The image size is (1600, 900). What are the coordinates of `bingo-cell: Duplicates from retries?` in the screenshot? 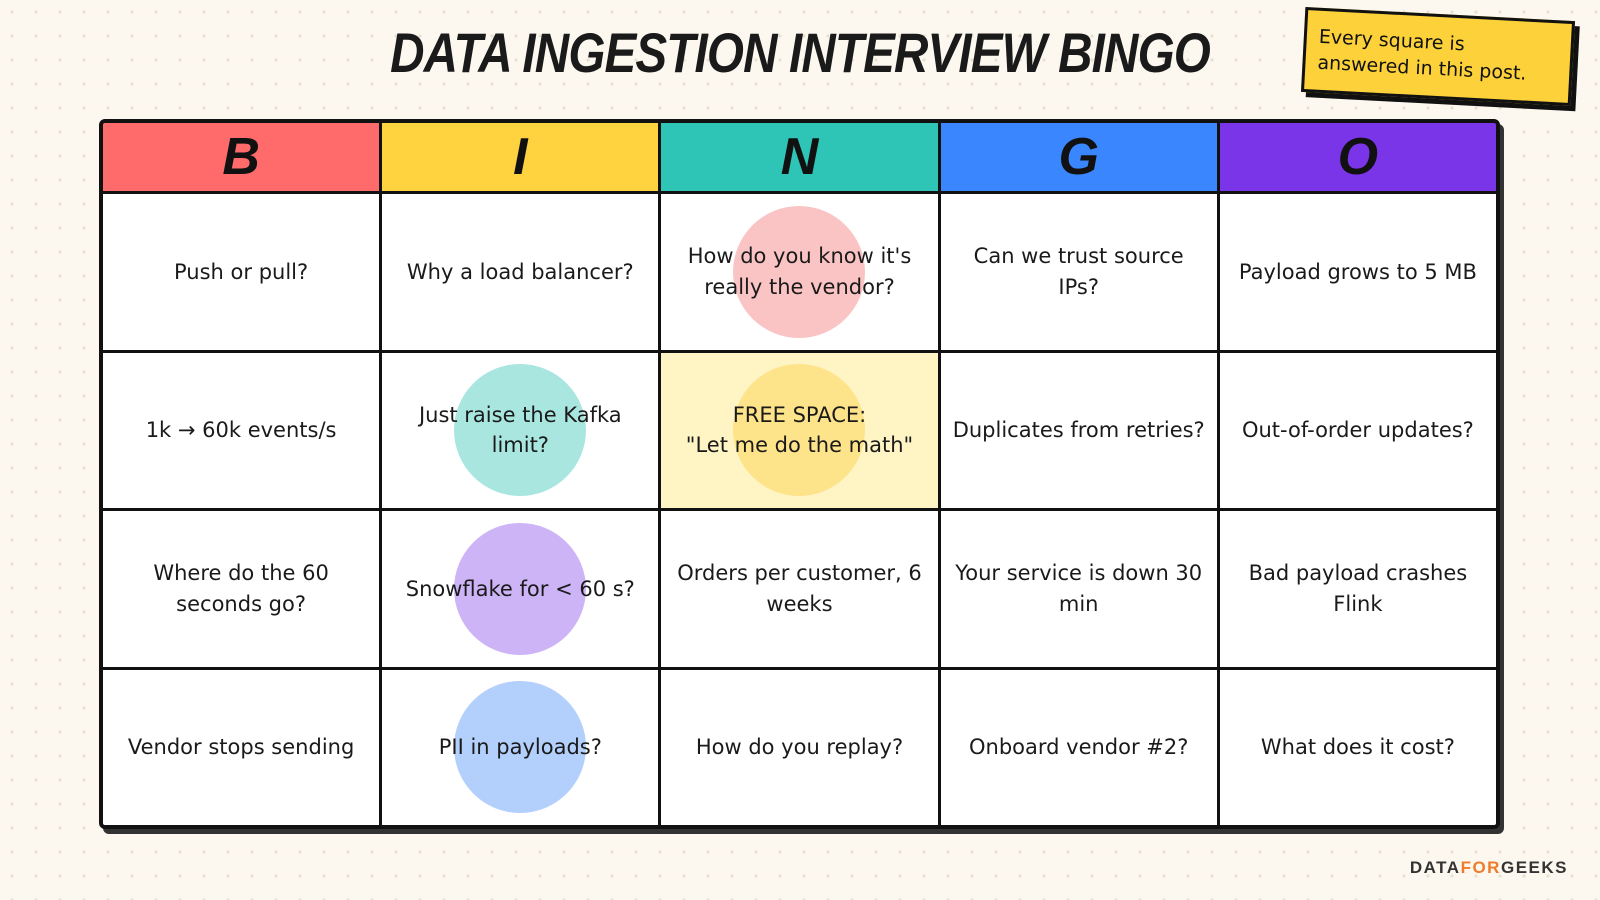 It's located at (1078, 430).